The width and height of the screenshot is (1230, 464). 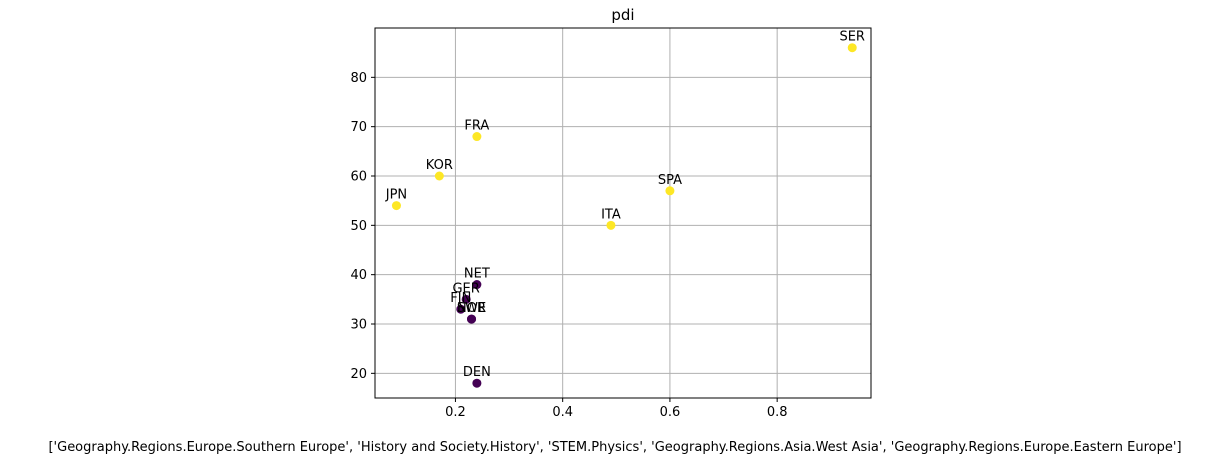 What do you see at coordinates (670, 412) in the screenshot?
I see `x-tick-label: 0.6` at bounding box center [670, 412].